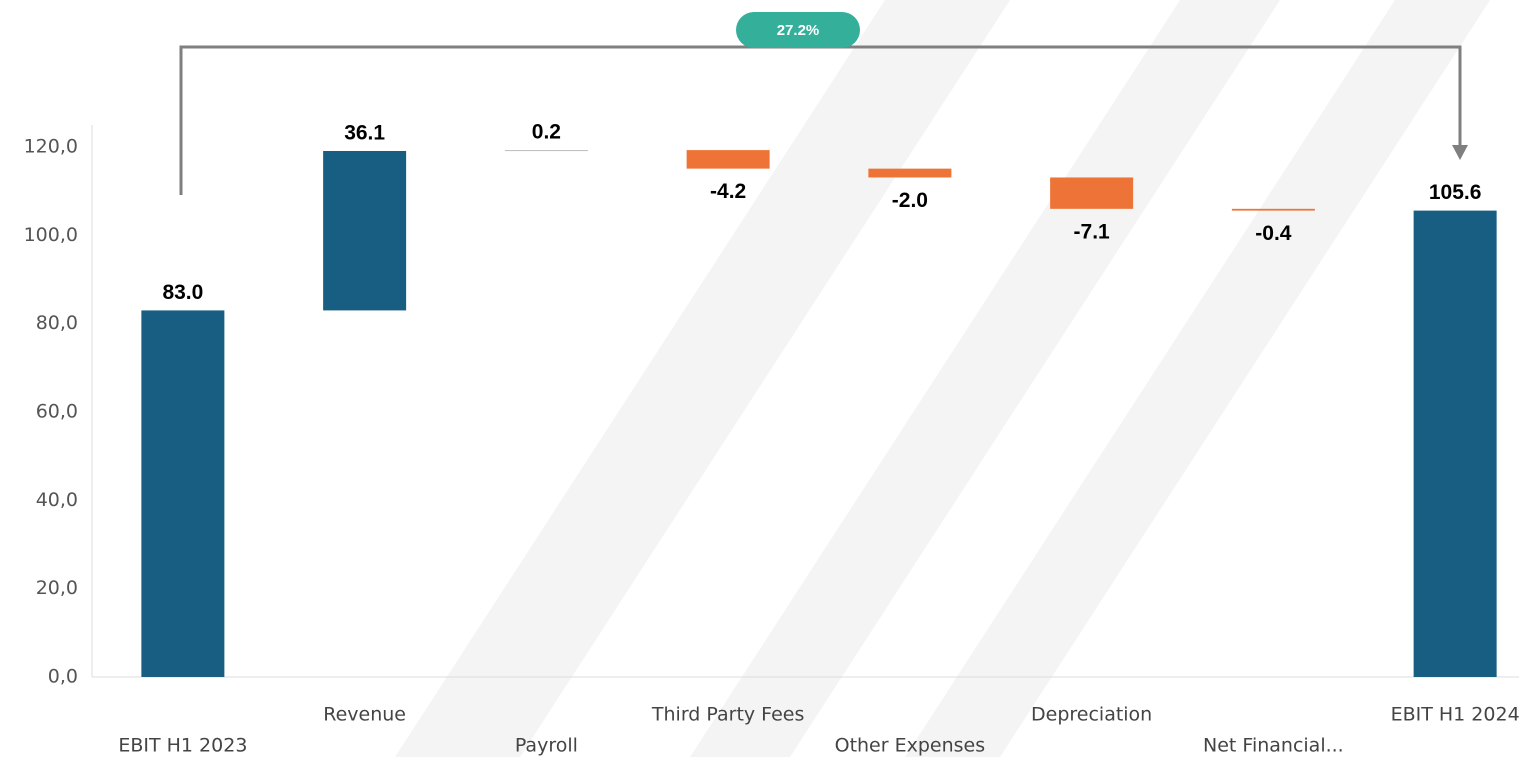  Describe the element at coordinates (182, 292) in the screenshot. I see `value-label: 83.0` at that location.